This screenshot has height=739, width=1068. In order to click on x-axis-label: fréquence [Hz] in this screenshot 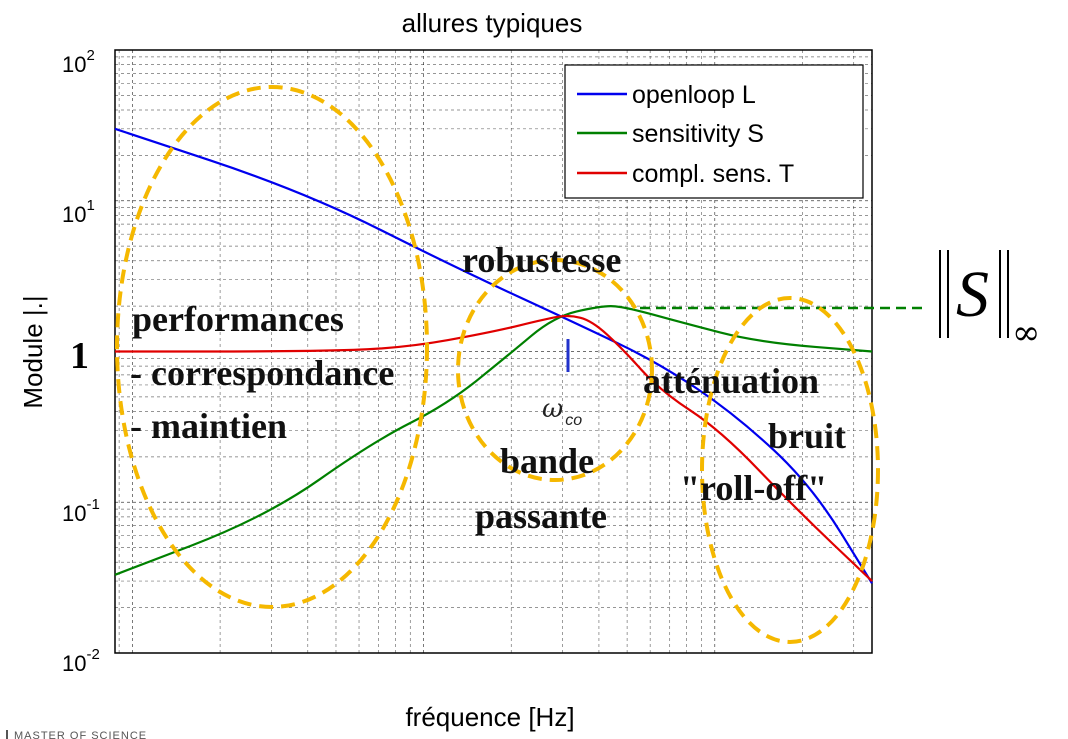, I will do `click(489, 717)`.